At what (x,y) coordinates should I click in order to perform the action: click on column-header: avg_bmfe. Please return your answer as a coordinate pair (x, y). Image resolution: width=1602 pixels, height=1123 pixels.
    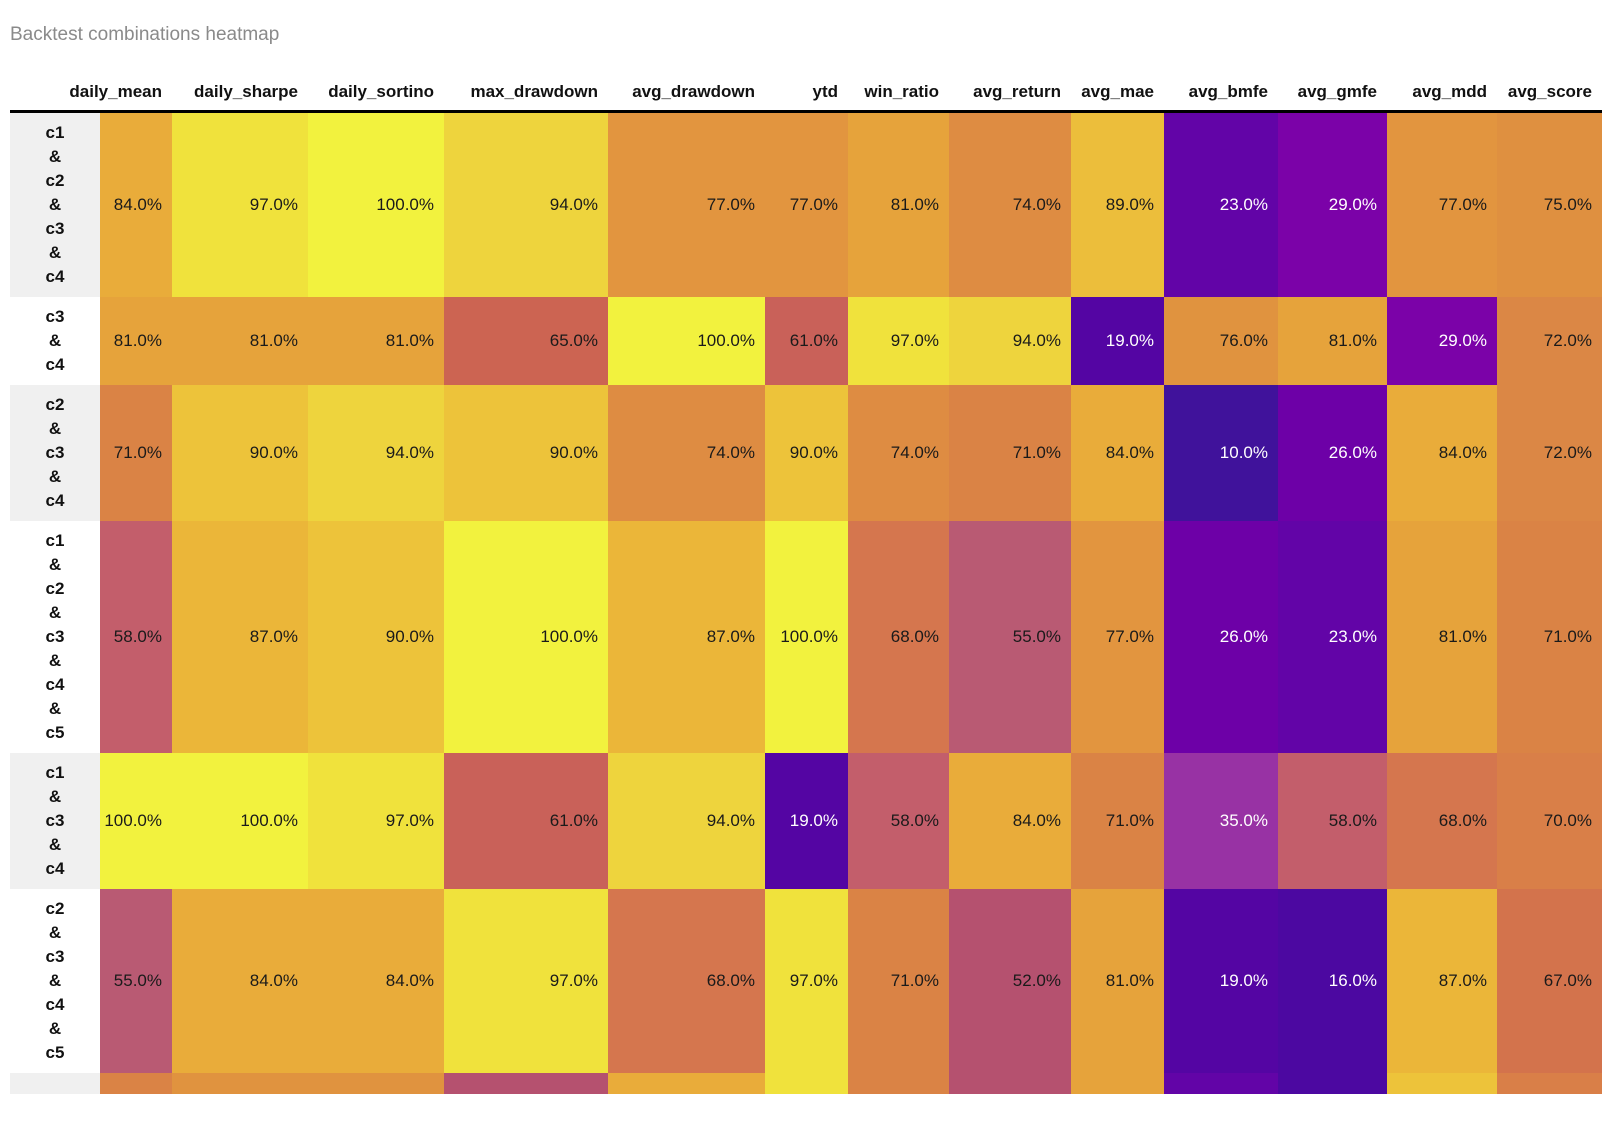
    Looking at the image, I should click on (1221, 91).